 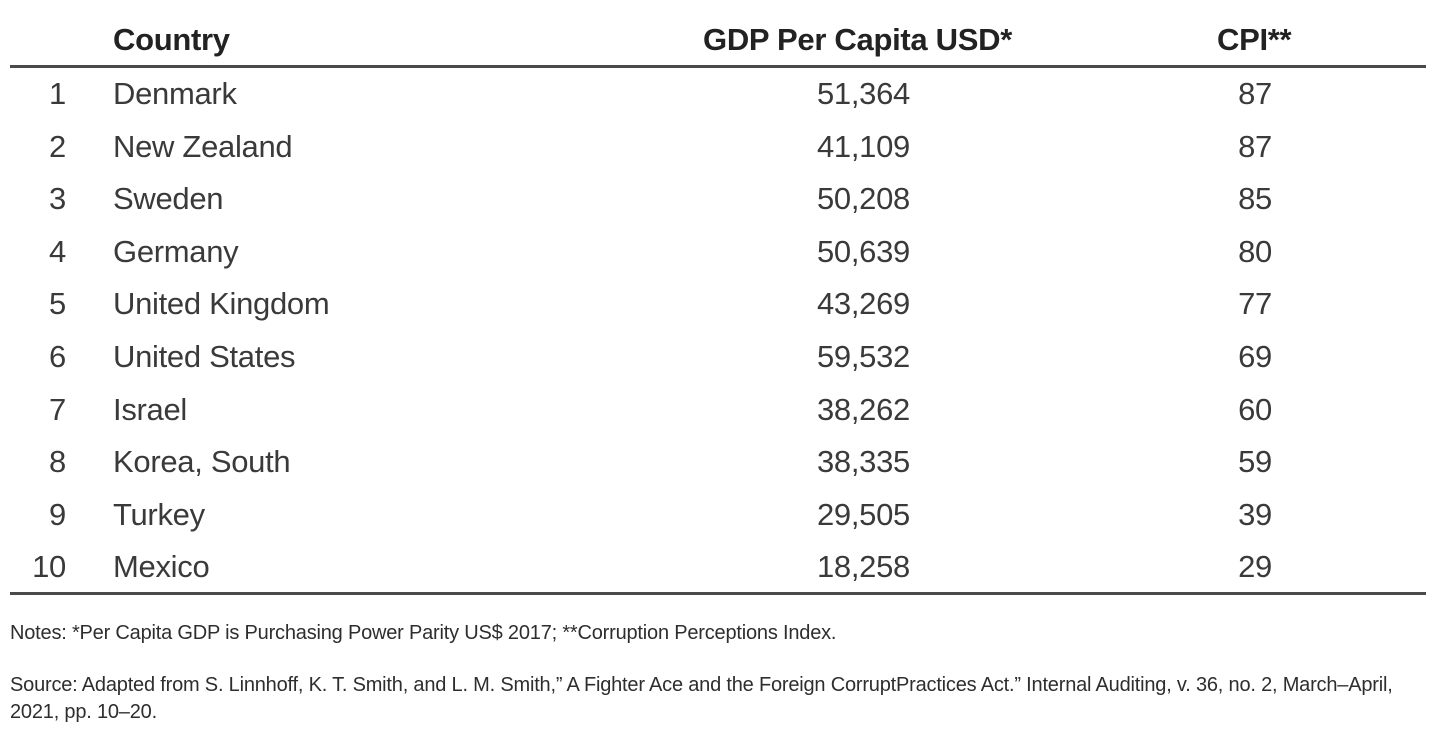 I want to click on country-cell: Korea, South, so click(x=202, y=462).